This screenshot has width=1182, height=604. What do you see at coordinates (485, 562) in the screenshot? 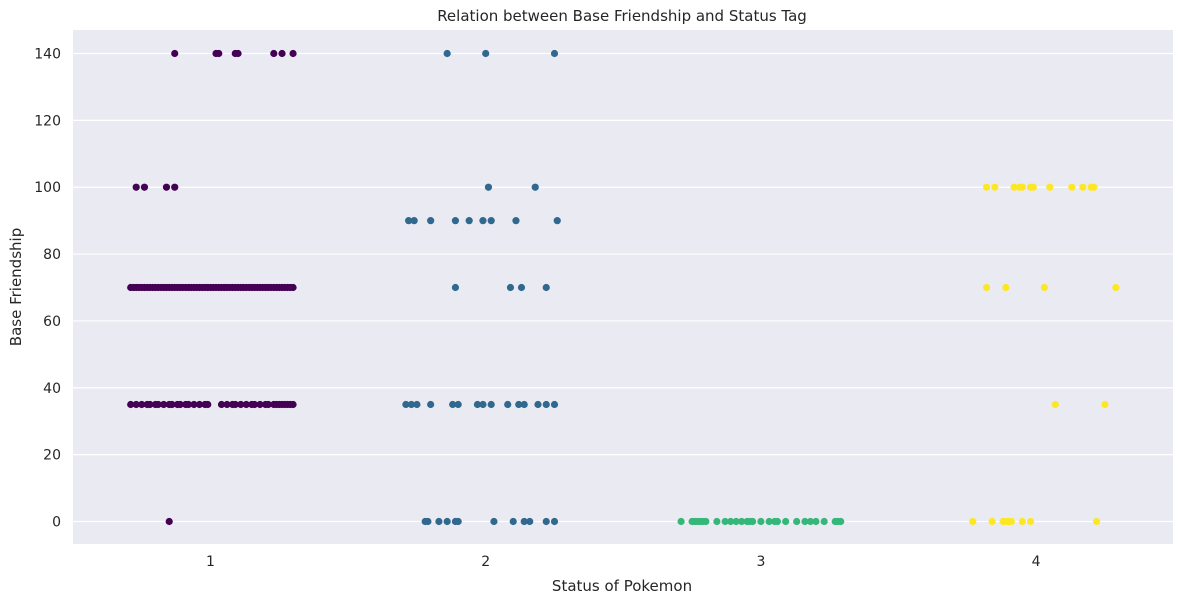
I see `x-tick-label: 2` at bounding box center [485, 562].